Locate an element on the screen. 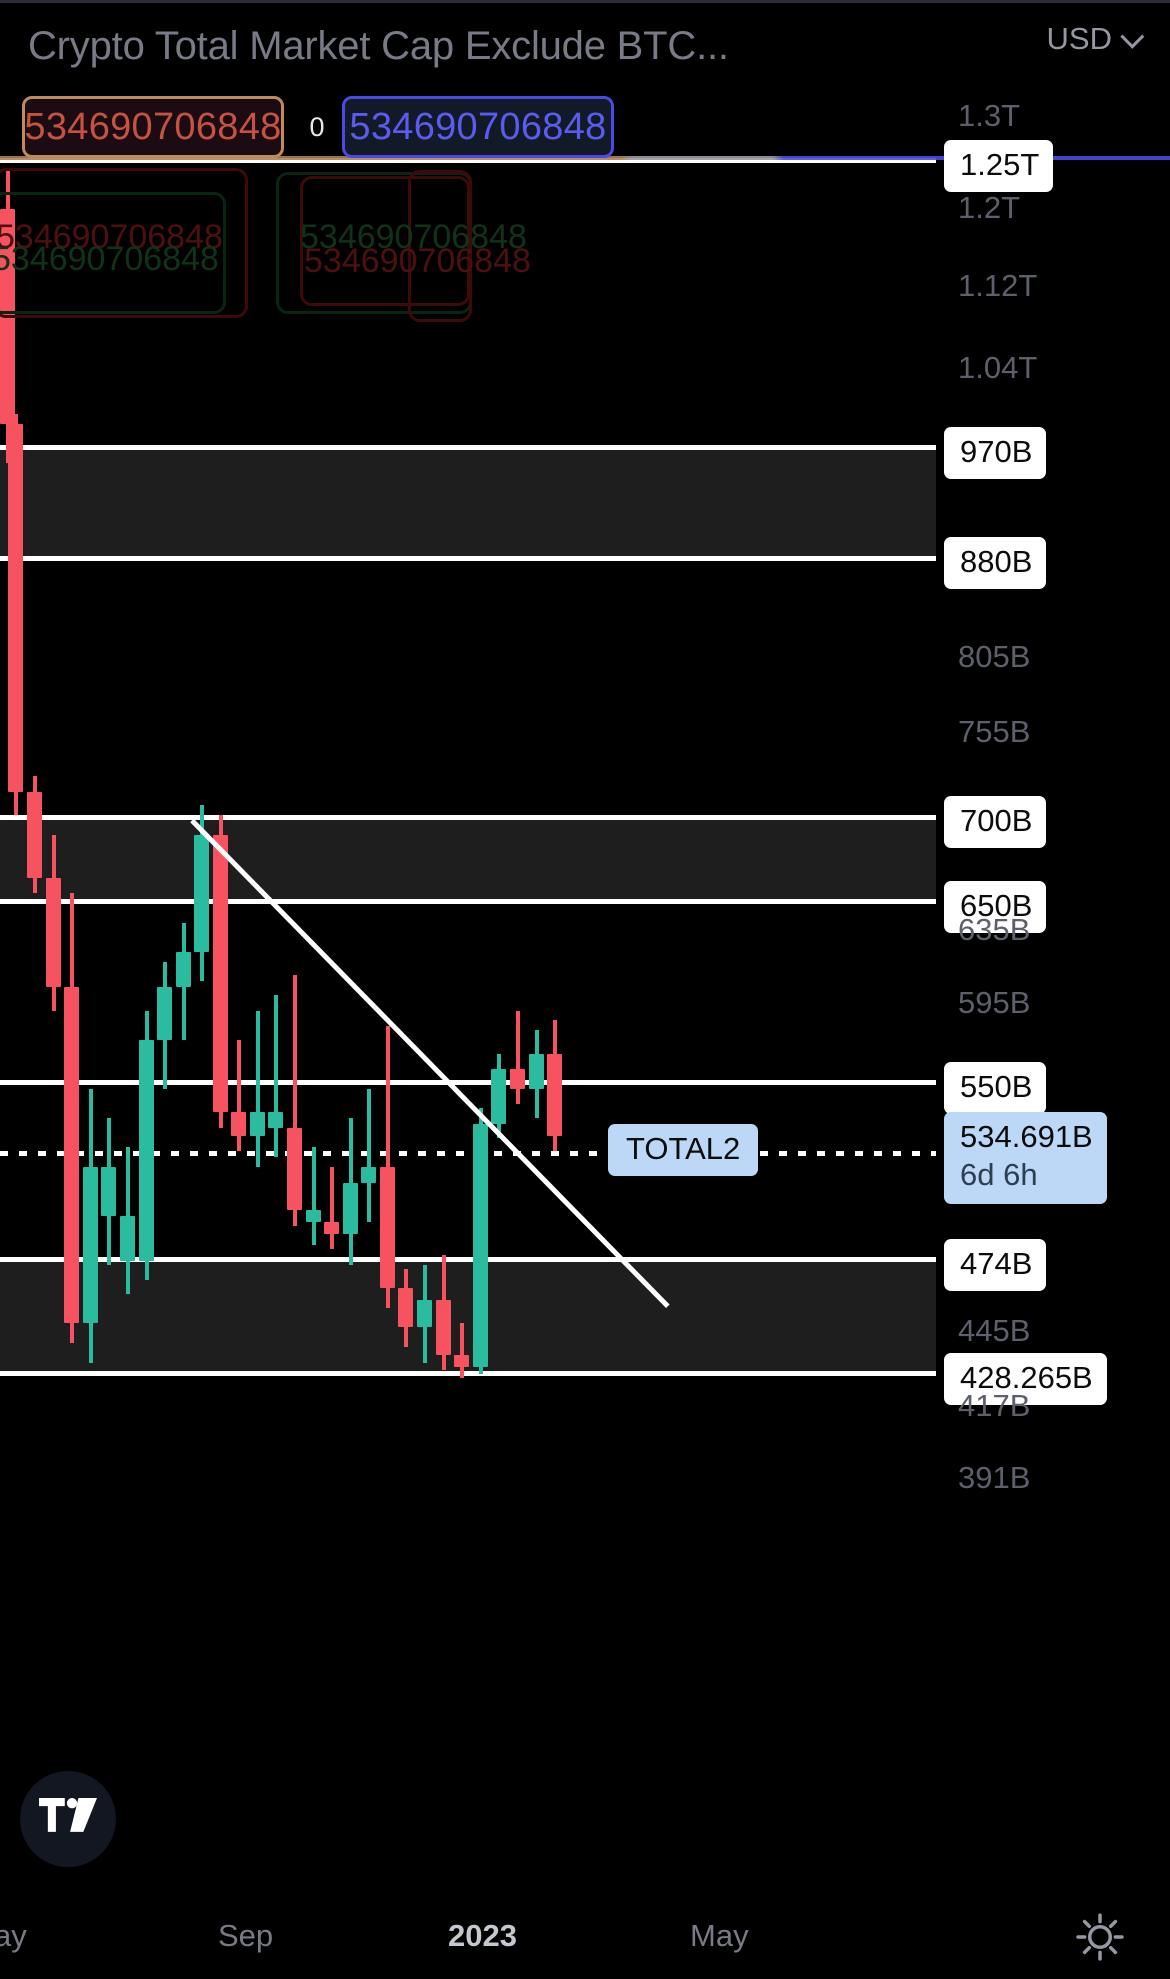 The height and width of the screenshot is (1979, 1170). price-axis-pill: 550B is located at coordinates (995, 1088).